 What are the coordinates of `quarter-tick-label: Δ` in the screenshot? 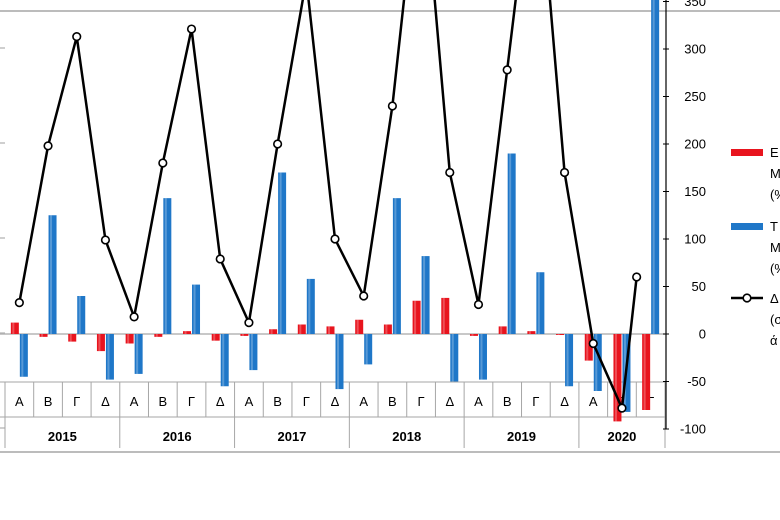 It's located at (564, 401).